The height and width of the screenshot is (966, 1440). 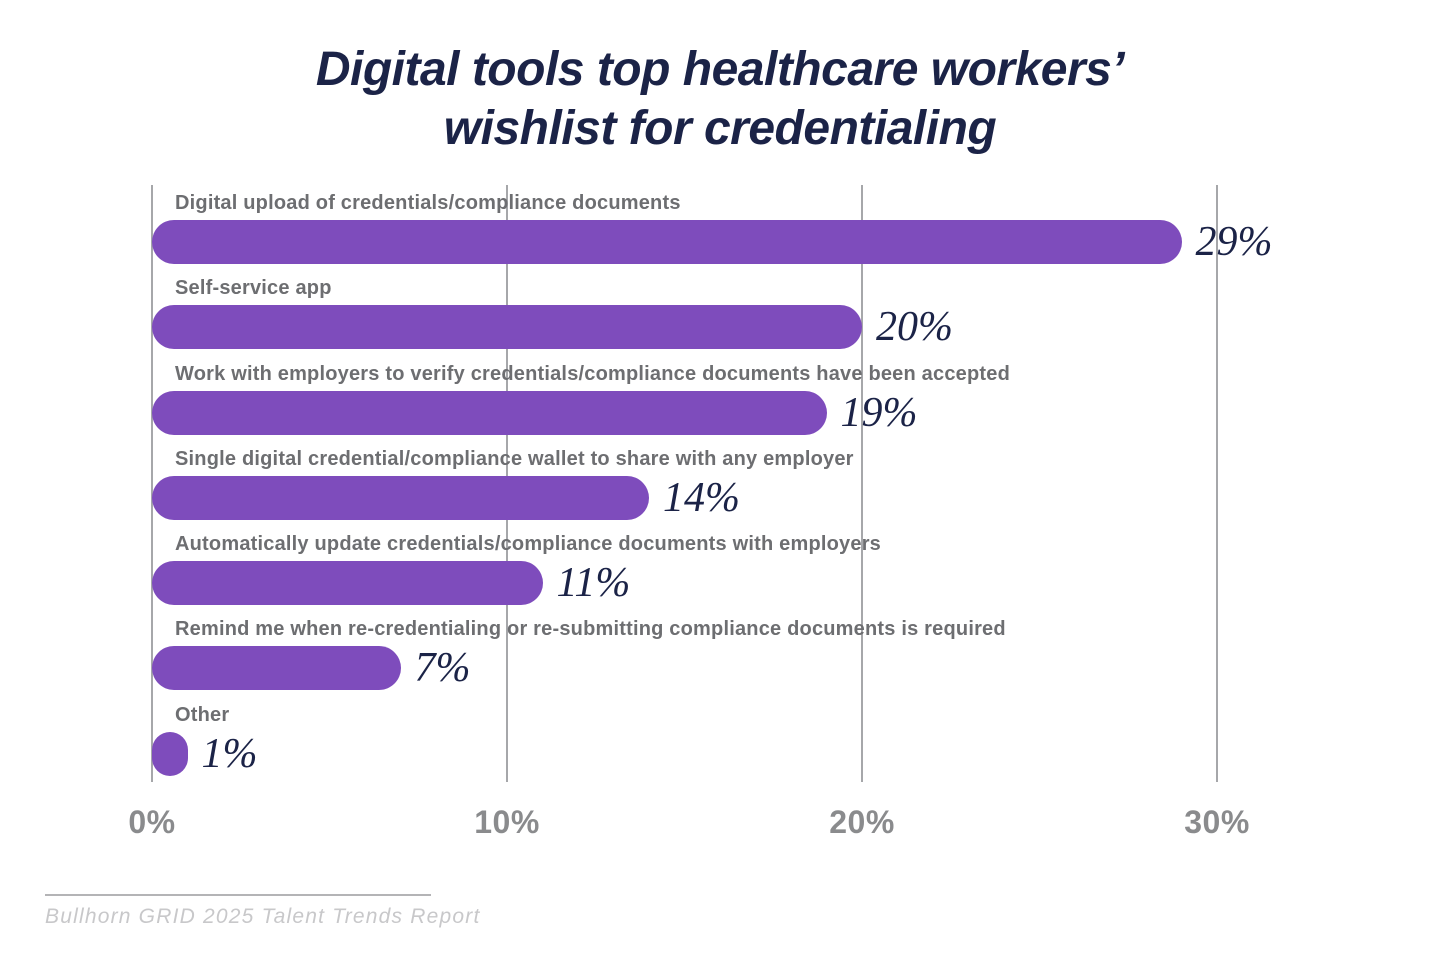 I want to click on bar-line: 14%, so click(x=684, y=497).